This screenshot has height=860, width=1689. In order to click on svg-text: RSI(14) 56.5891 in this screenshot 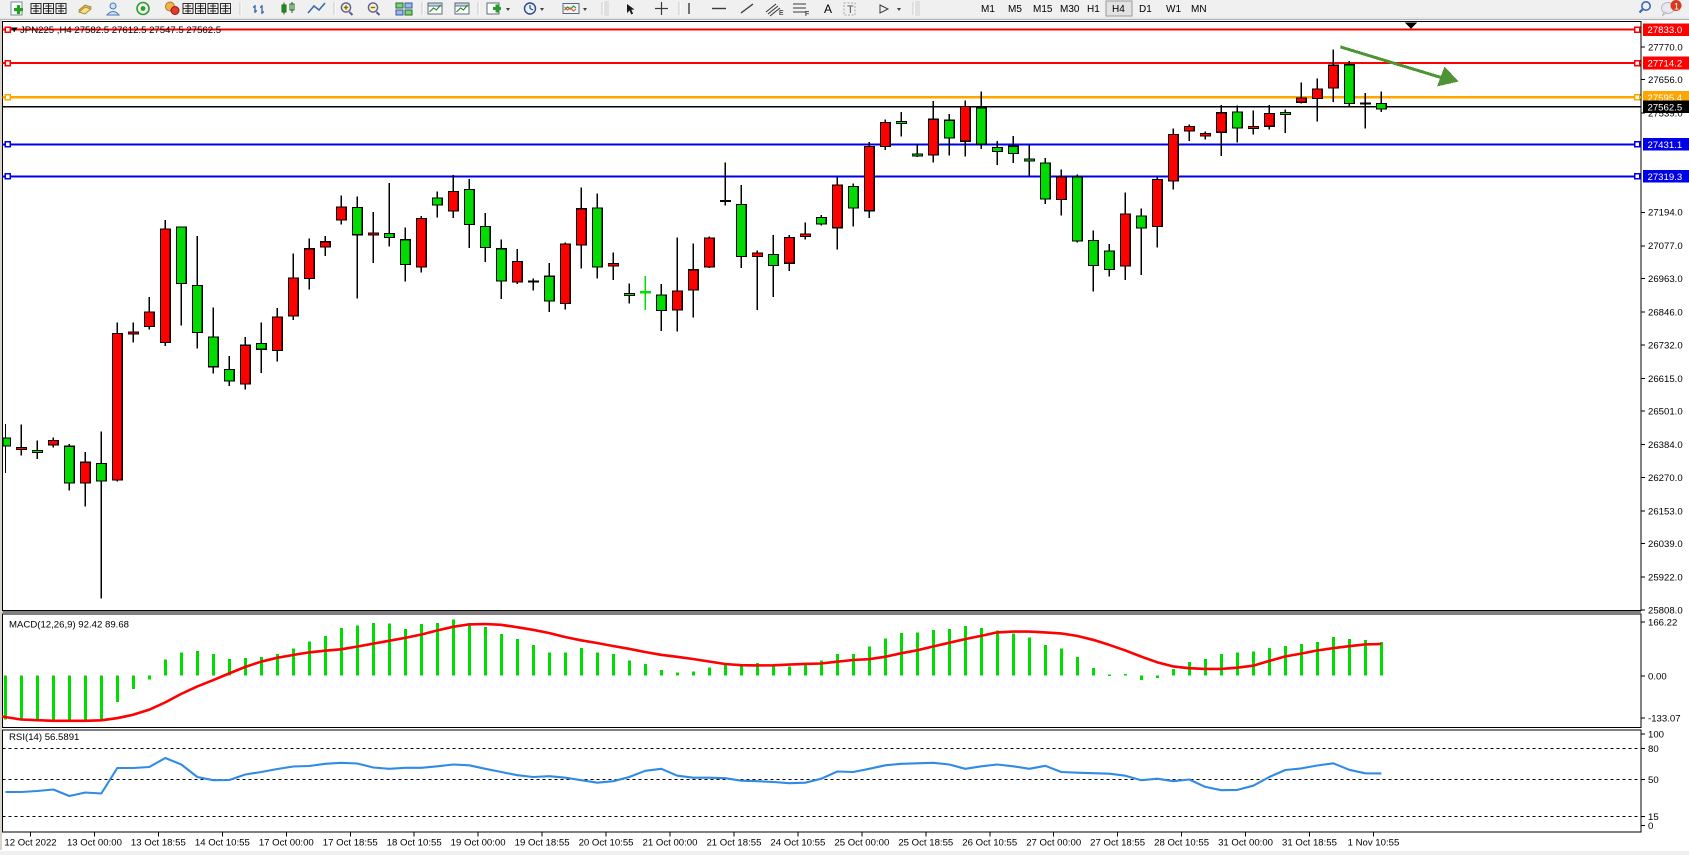, I will do `click(44, 737)`.